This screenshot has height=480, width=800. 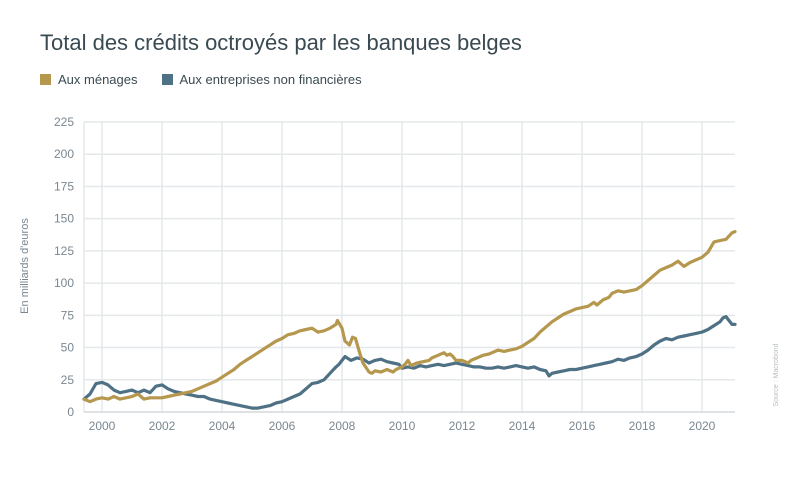 I want to click on x-tick-label: 2010, so click(x=402, y=426).